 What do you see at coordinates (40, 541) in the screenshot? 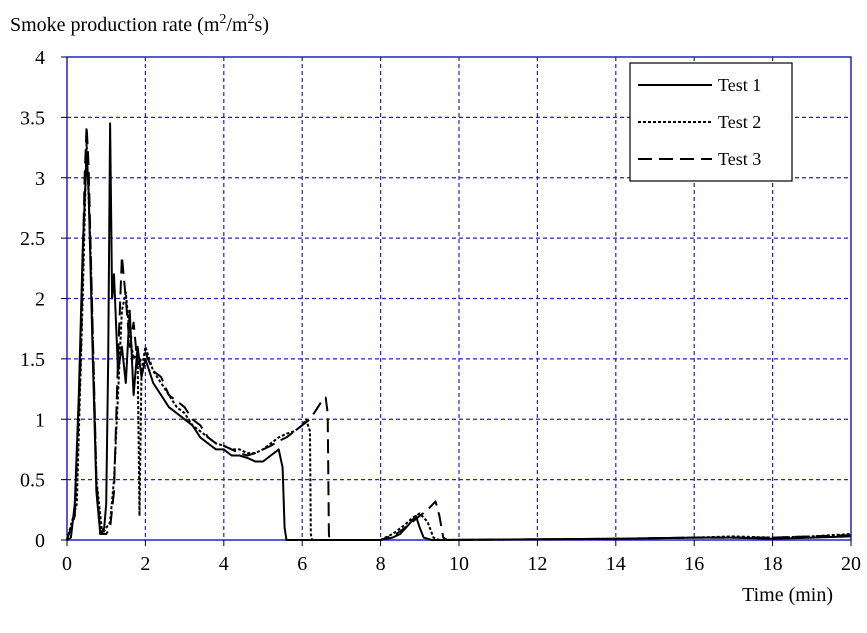
I see `y-tick-label: 0` at bounding box center [40, 541].